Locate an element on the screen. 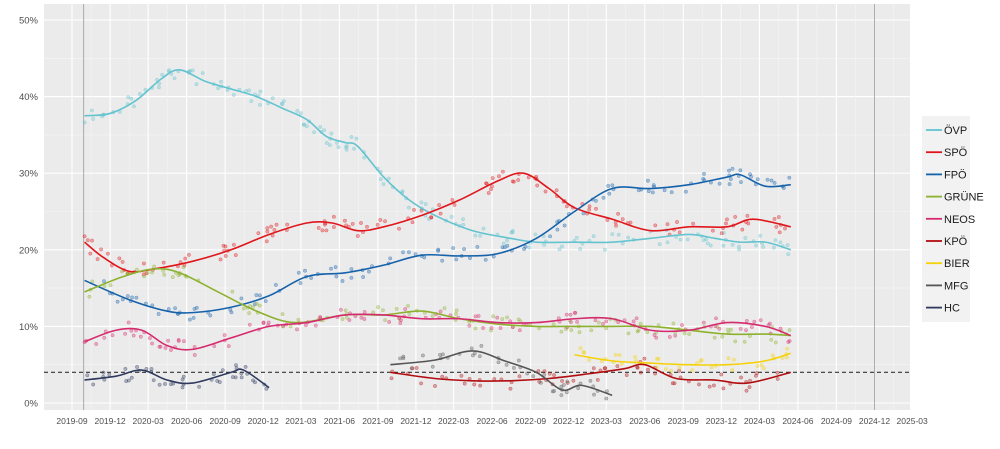 This screenshot has width=1000, height=449. y-axis: 0% 10% 20% 30% 40% 50% is located at coordinates (29, 213).